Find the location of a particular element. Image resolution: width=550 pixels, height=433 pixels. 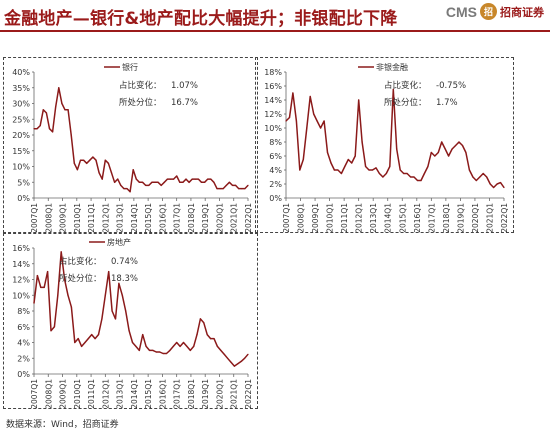

x-tick-label: 2007Q1 is located at coordinates (286, 218).